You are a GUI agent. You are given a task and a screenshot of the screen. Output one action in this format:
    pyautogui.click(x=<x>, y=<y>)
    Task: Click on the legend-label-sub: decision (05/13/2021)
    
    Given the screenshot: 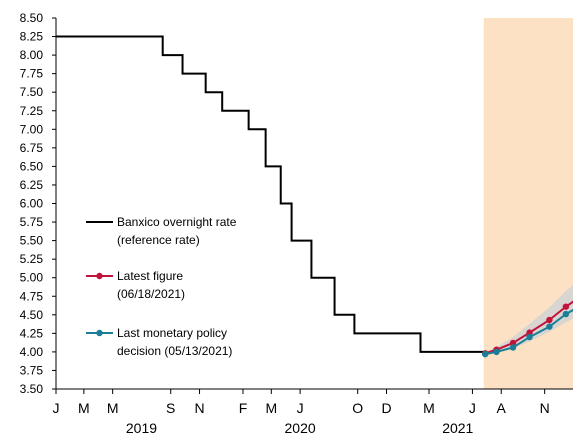 What is the action you would take?
    pyautogui.click(x=174, y=351)
    